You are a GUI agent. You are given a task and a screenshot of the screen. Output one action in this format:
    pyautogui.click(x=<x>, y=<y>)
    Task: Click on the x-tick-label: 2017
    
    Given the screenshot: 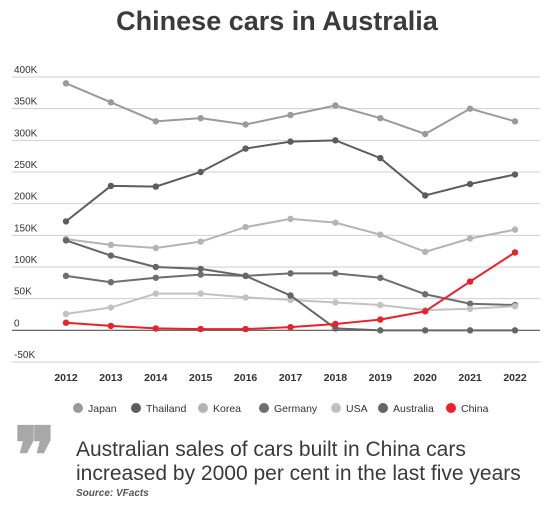 What is the action you would take?
    pyautogui.click(x=291, y=378)
    